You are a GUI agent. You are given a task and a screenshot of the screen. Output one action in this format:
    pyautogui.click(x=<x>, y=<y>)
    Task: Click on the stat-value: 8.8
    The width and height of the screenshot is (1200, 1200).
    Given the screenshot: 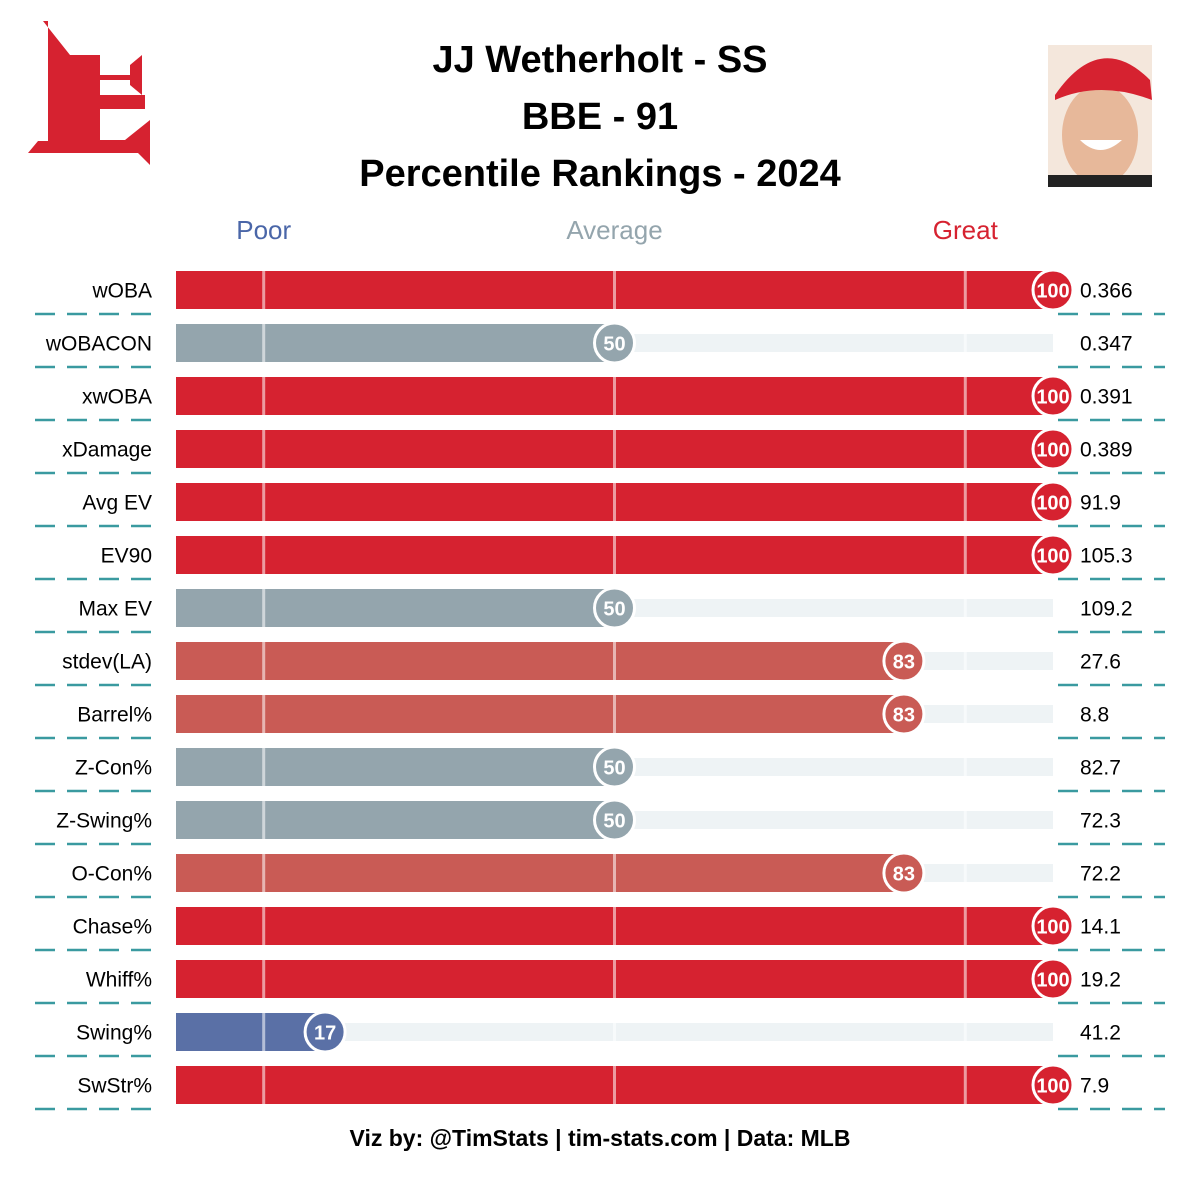 What is the action you would take?
    pyautogui.click(x=1094, y=715)
    